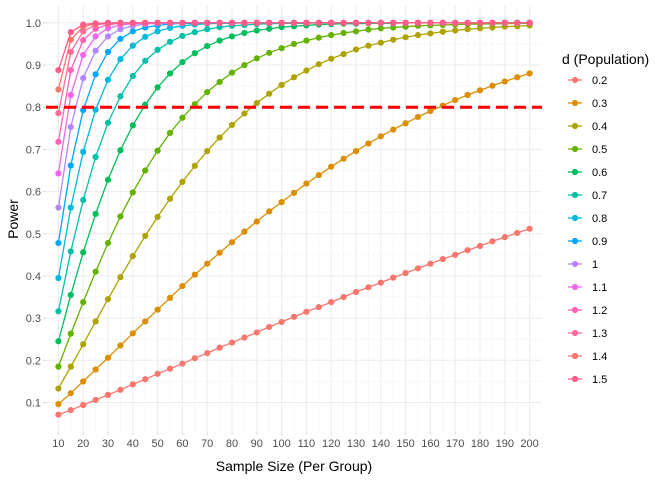  I want to click on y-tick-label: 1.0, so click(33, 24).